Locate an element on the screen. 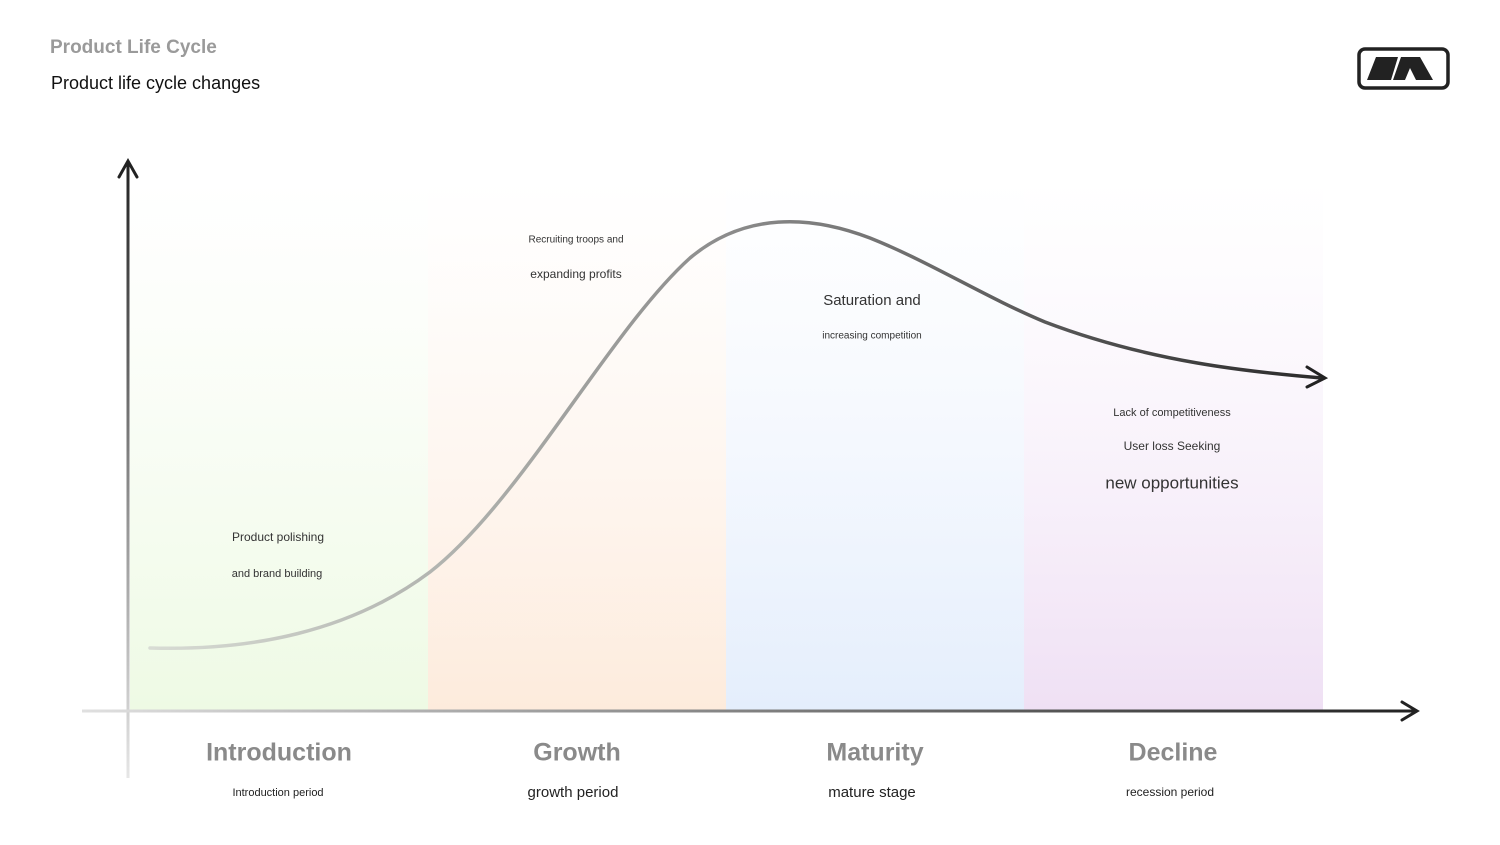 The height and width of the screenshot is (845, 1500). stage-note: and brand building is located at coordinates (277, 574).